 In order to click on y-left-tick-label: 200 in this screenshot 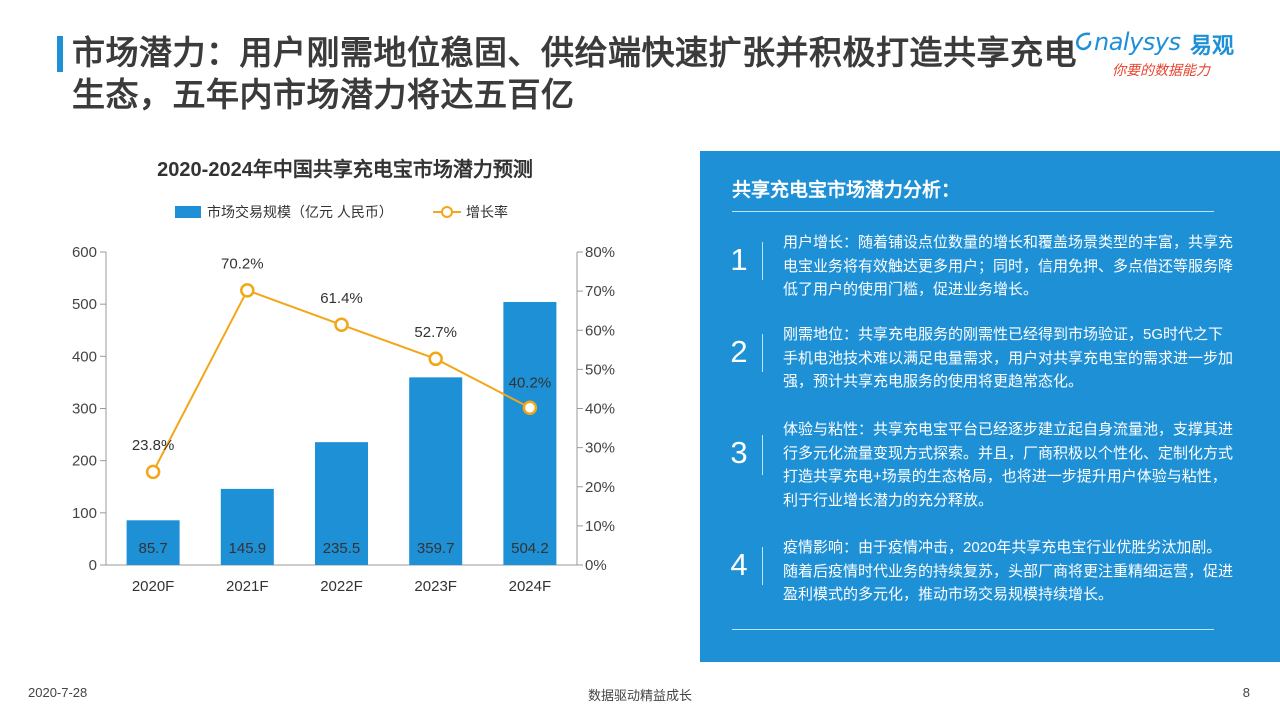, I will do `click(84, 461)`.